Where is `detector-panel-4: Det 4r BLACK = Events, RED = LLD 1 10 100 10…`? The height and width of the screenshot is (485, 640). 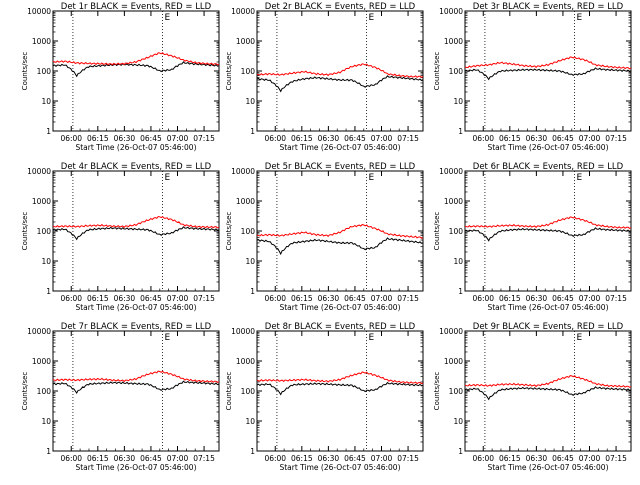 detector-panel-4: Det 4r BLACK = Events, RED = LLD 1 10 100 10… is located at coordinates (120, 237).